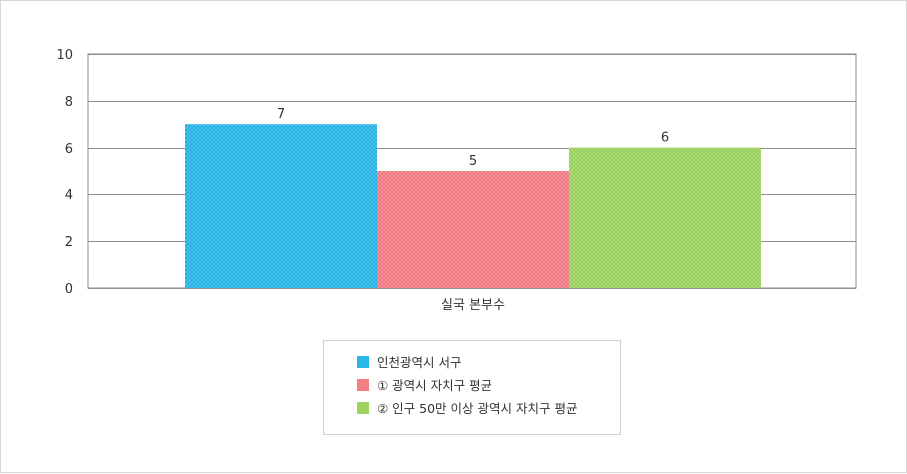 The width and height of the screenshot is (907, 474). I want to click on y-tick-label-0: 0, so click(69, 289).